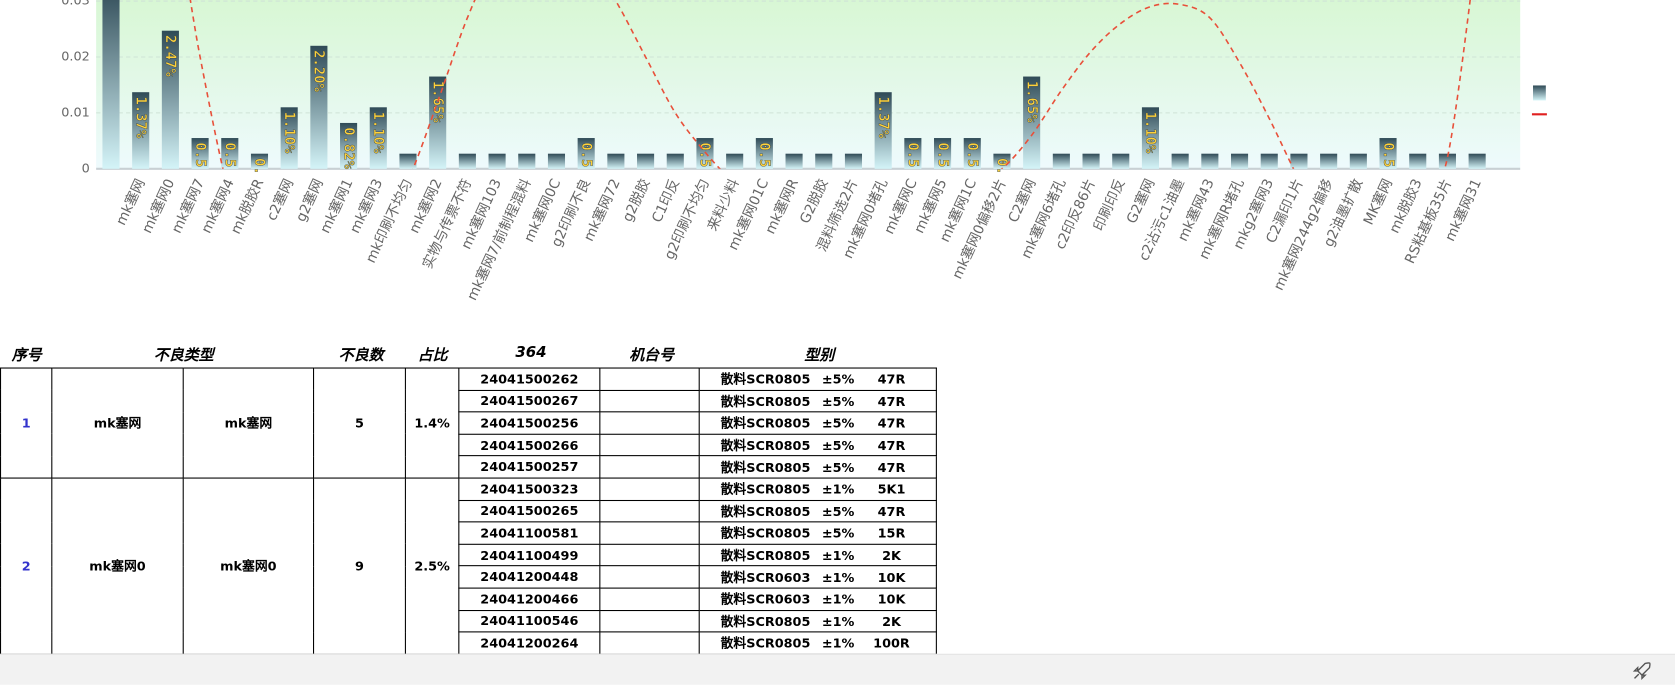 The width and height of the screenshot is (1675, 685). Describe the element at coordinates (1642, 671) in the screenshot. I see `rocket-icon` at that location.